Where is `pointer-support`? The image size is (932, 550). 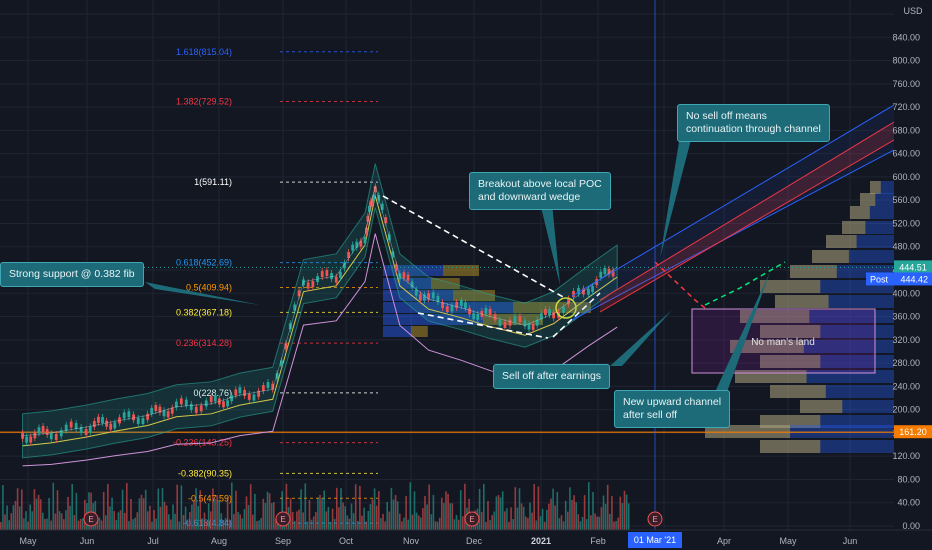 pointer-support is located at coordinates (202, 293).